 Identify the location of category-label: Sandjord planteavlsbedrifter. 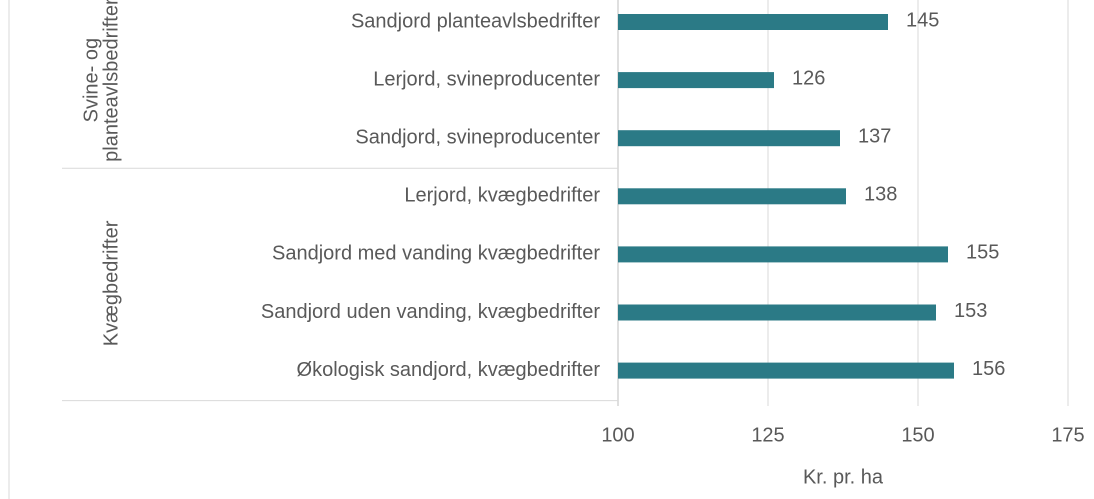
(475, 21).